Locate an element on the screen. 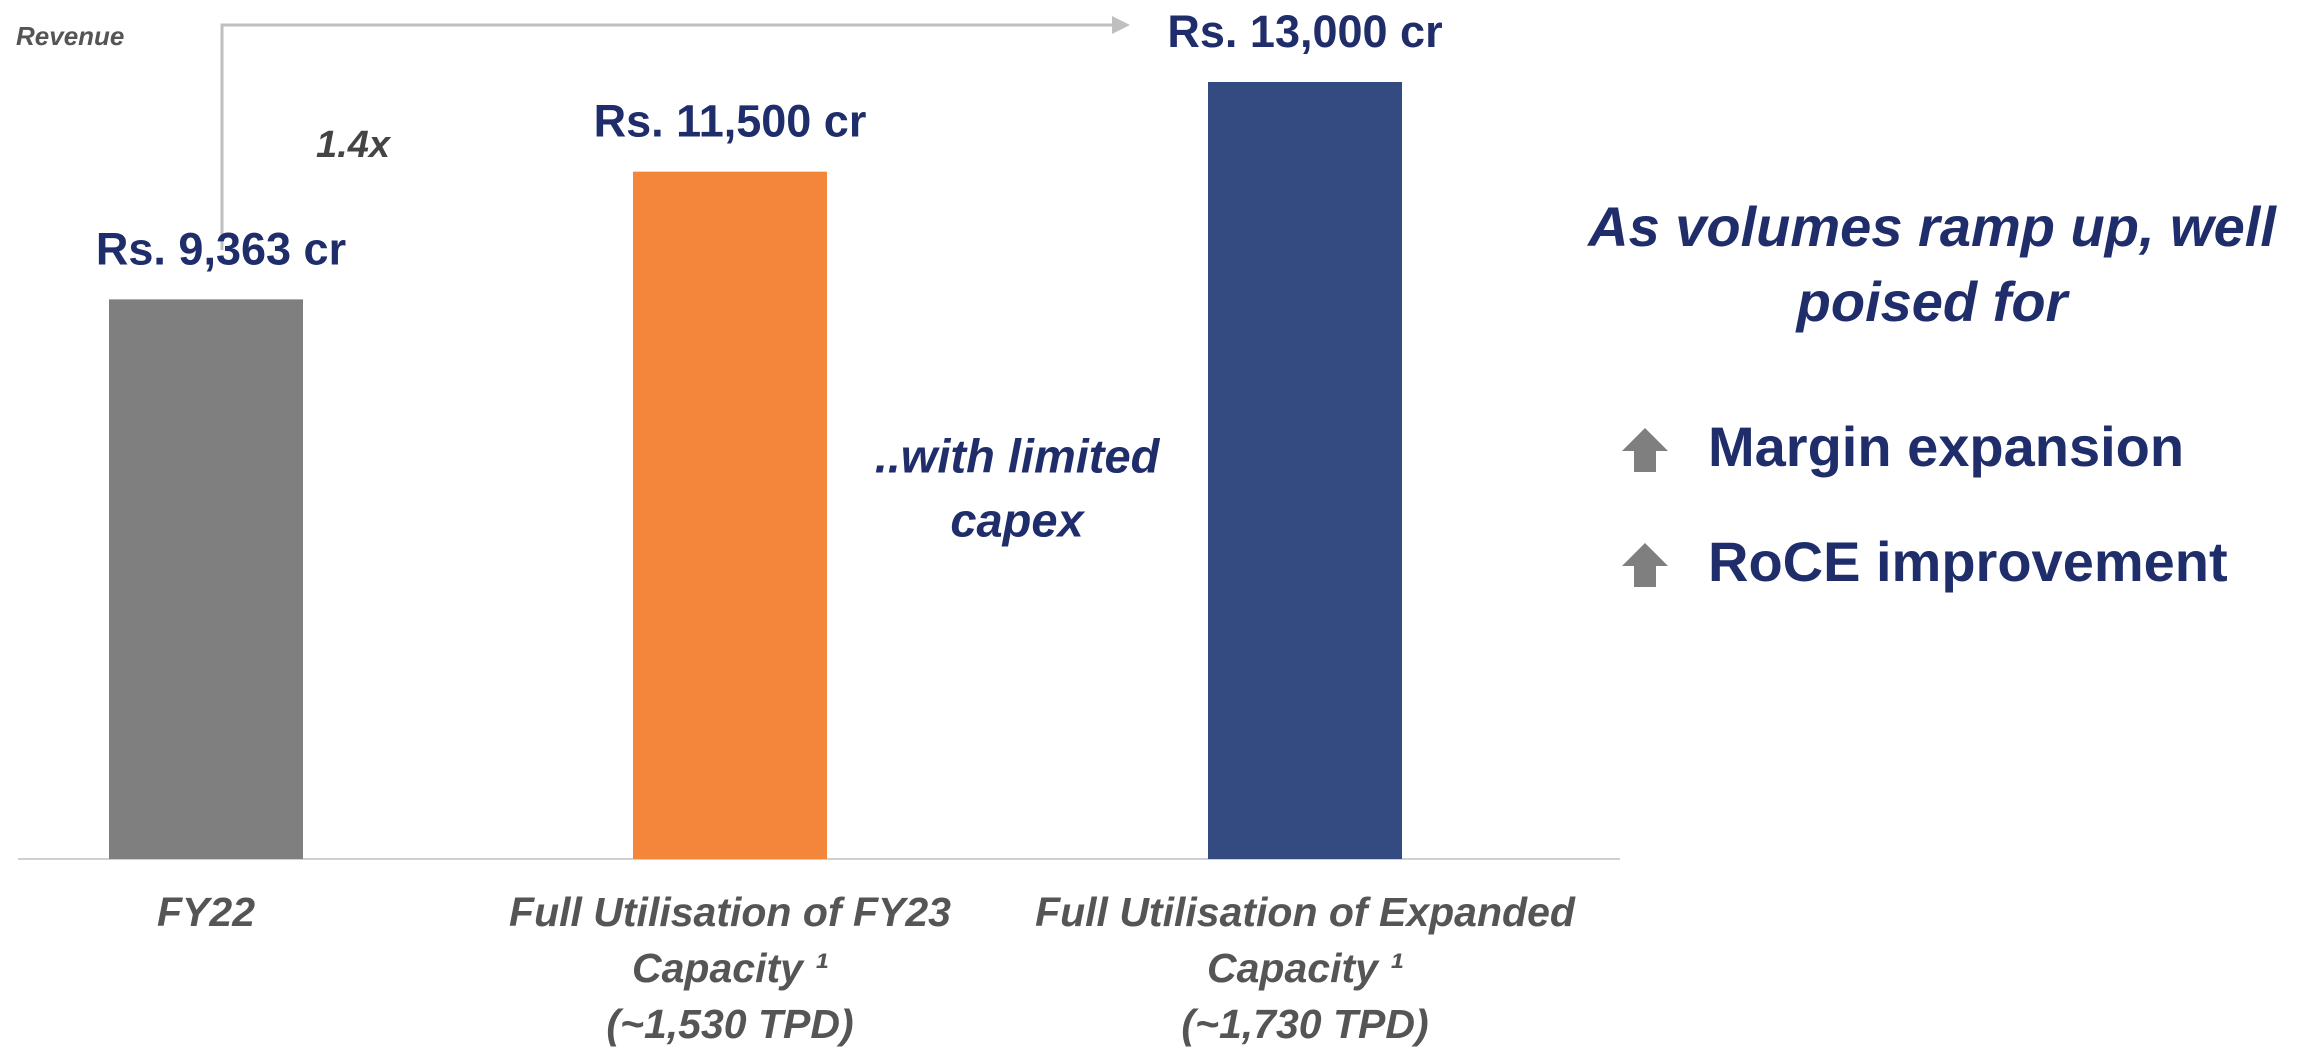 This screenshot has height=1050, width=2303. value-label: Rs. 11,500 cr is located at coordinates (730, 121).